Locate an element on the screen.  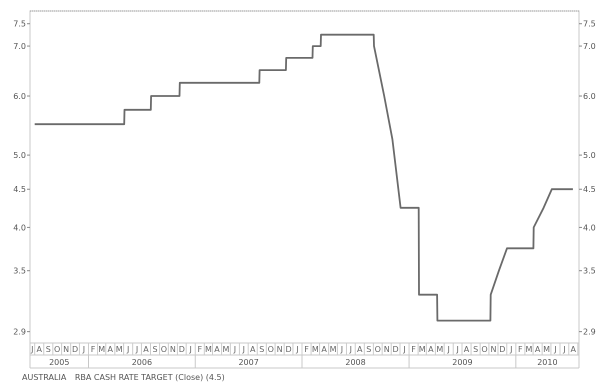
legend-label: AUSTRALIA is located at coordinates (44, 377).